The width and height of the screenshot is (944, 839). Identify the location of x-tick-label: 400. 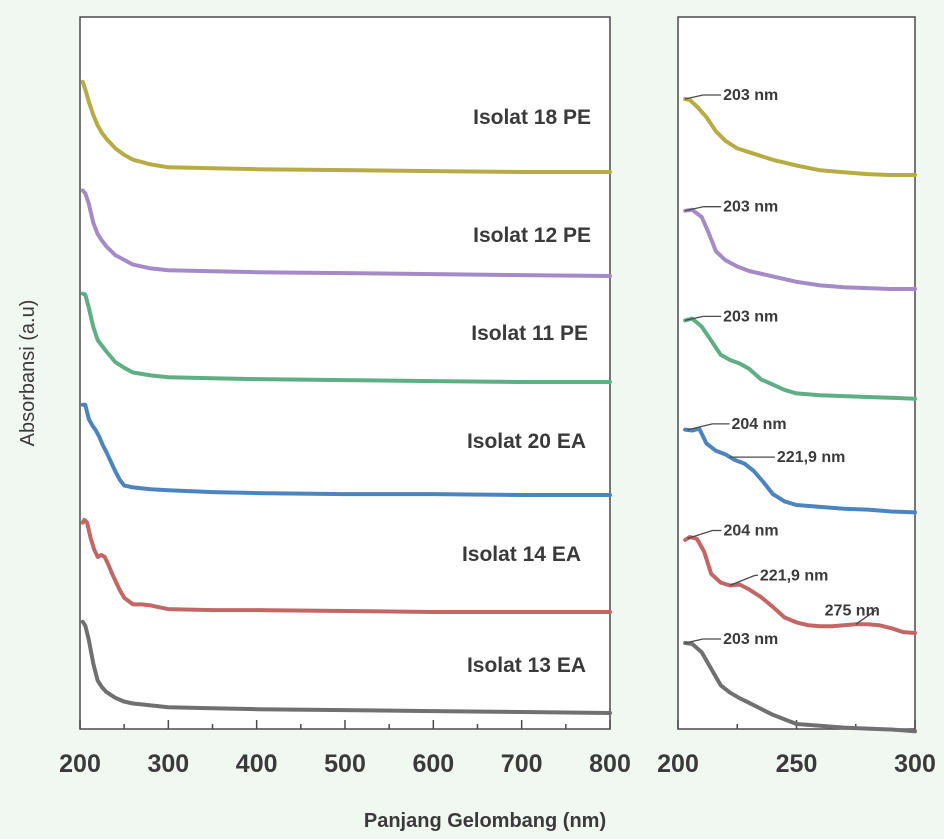
(257, 764).